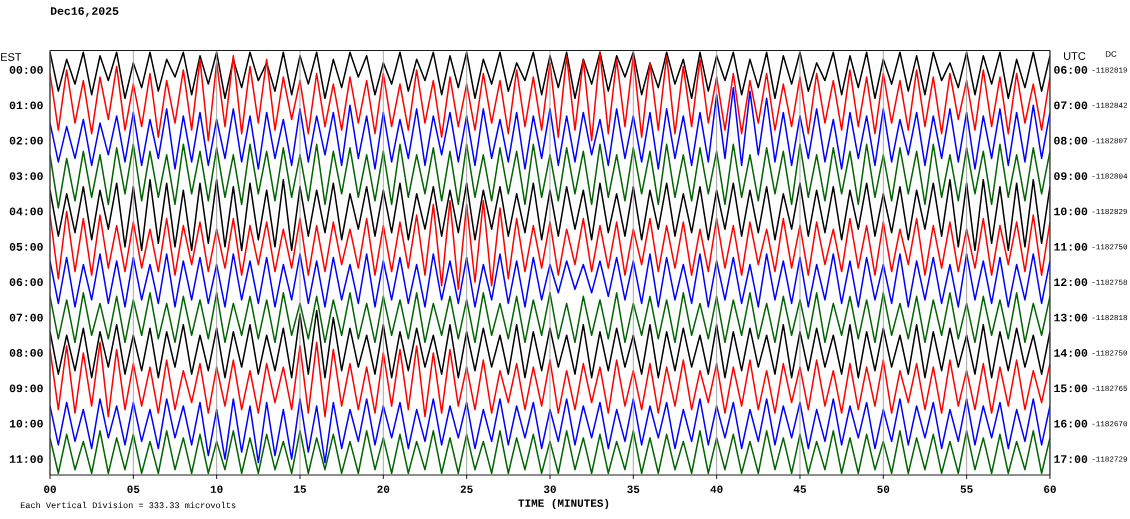  What do you see at coordinates (1071, 353) in the screenshot?
I see `y2-tick-label: 14:00` at bounding box center [1071, 353].